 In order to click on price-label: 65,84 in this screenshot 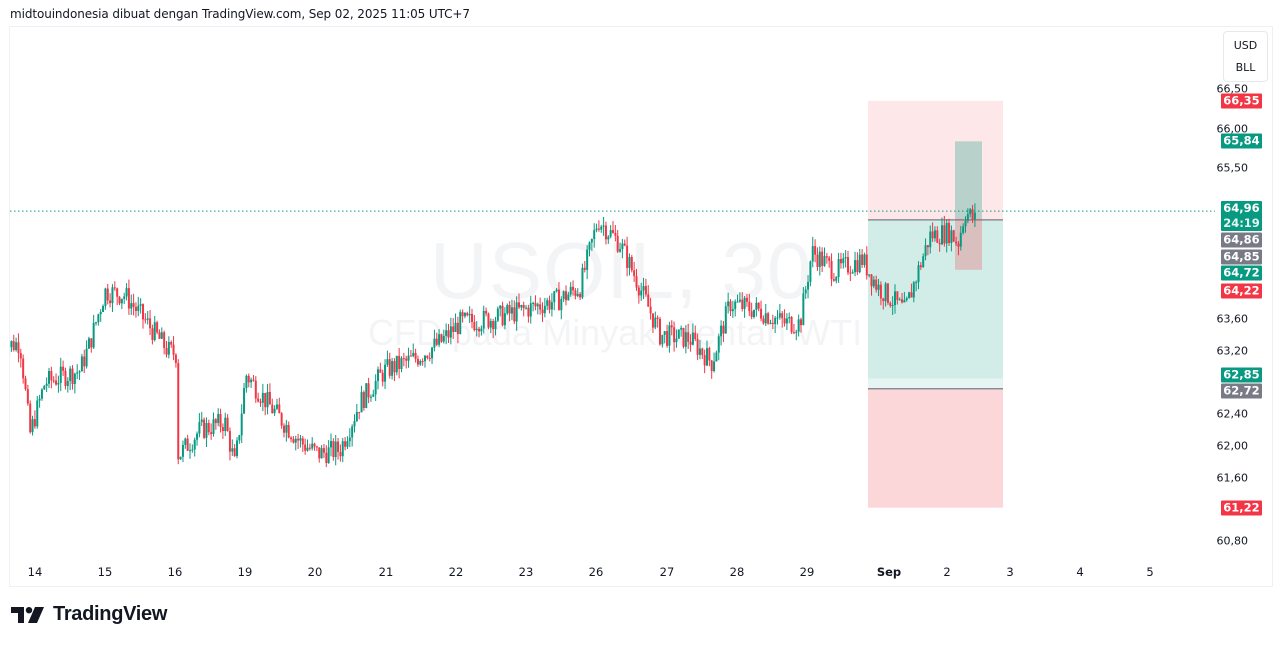, I will do `click(1241, 141)`.